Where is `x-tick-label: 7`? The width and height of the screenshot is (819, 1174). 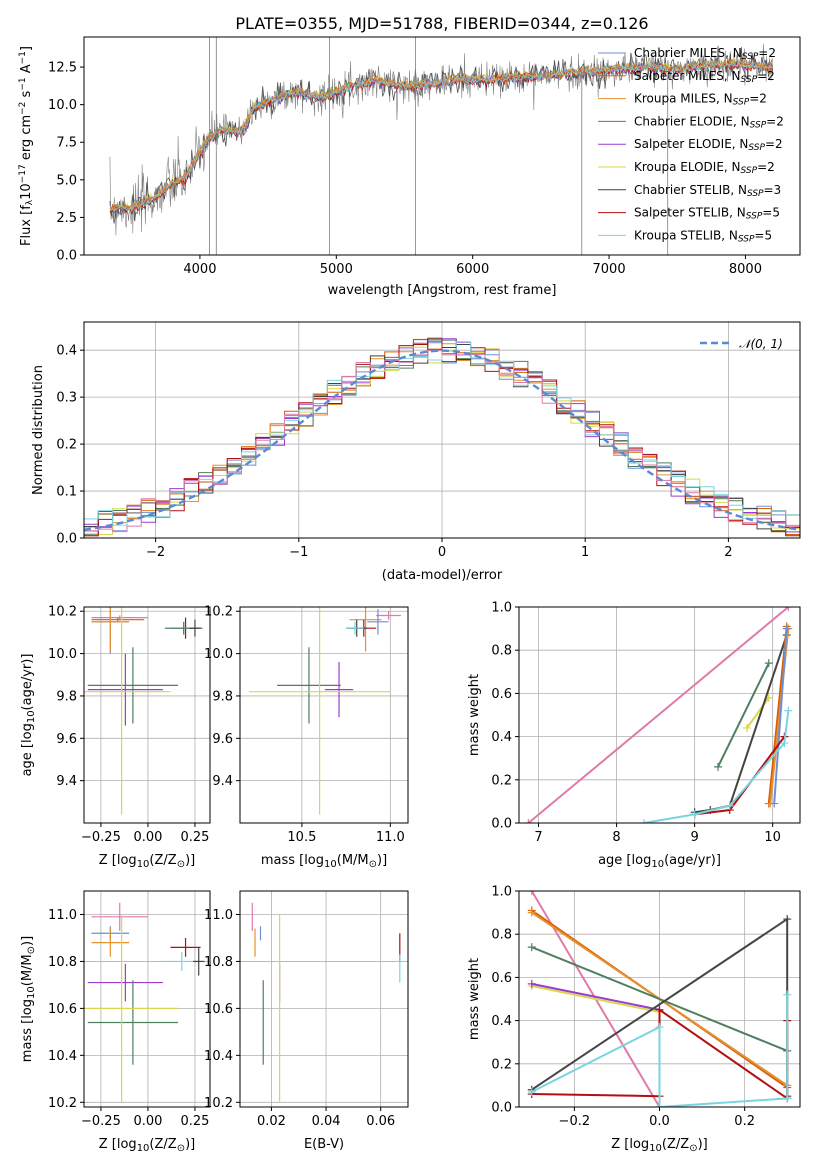
x-tick-label: 7 is located at coordinates (538, 837).